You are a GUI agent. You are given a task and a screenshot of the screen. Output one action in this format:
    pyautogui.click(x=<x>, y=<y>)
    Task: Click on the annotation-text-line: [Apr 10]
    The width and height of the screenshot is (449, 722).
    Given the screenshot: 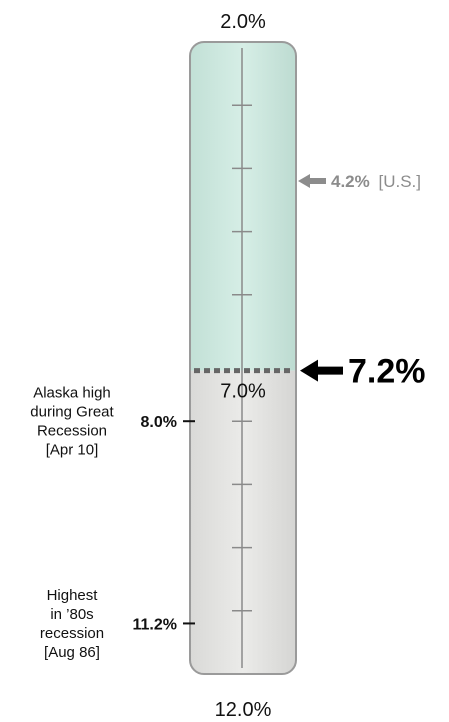 What is the action you would take?
    pyautogui.click(x=72, y=450)
    